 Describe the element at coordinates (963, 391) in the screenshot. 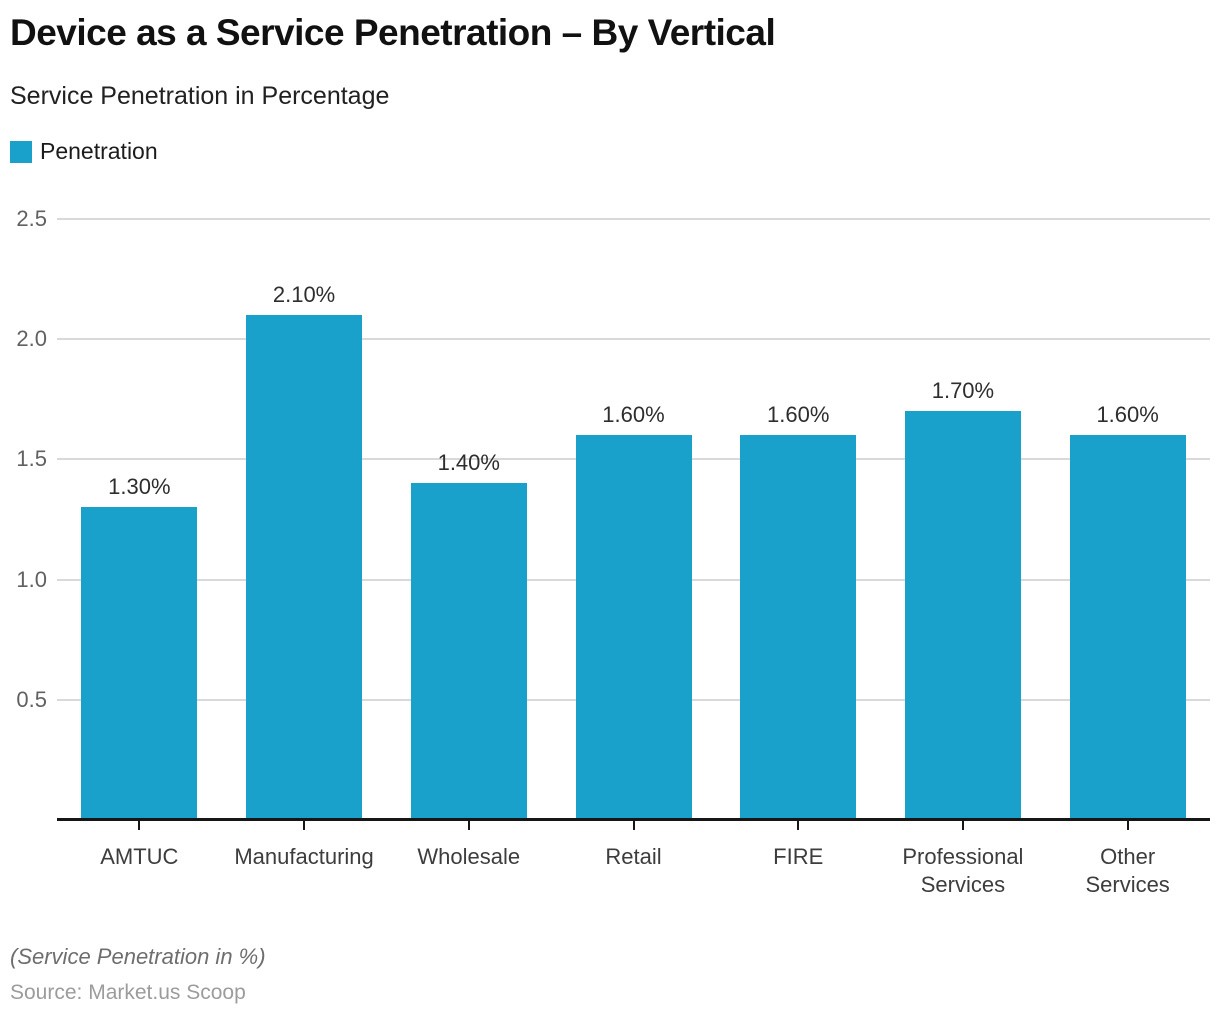

I see `bar-value-label: 1.70%` at that location.